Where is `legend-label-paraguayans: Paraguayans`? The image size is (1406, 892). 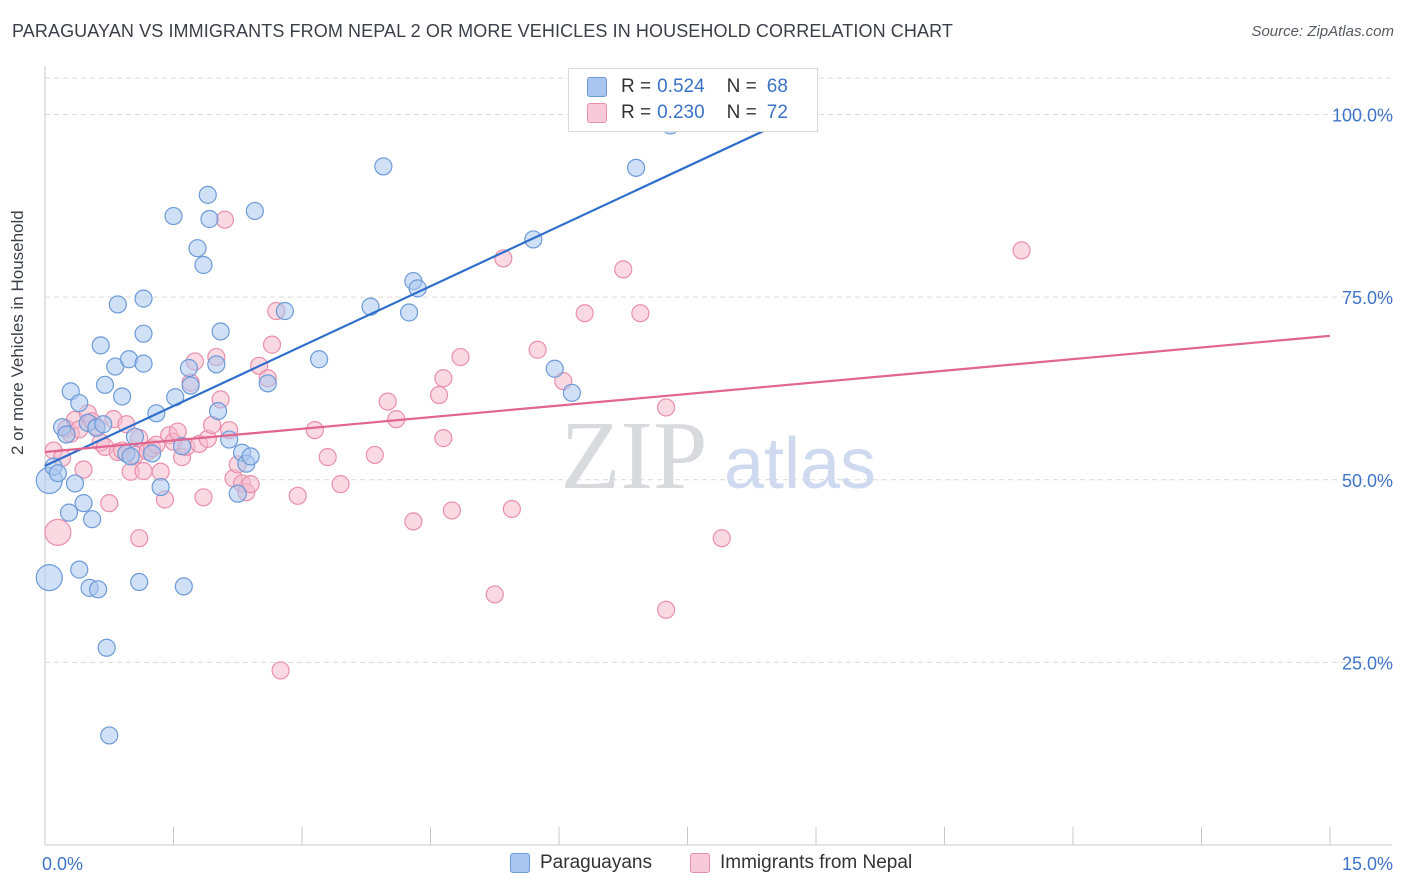 legend-label-paraguayans: Paraguayans is located at coordinates (596, 862).